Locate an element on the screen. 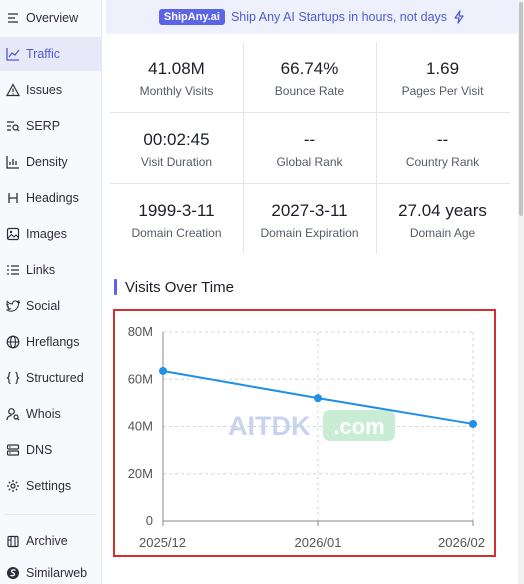 The height and width of the screenshot is (584, 524). x-tick-label: 2026/02 is located at coordinates (461, 542).